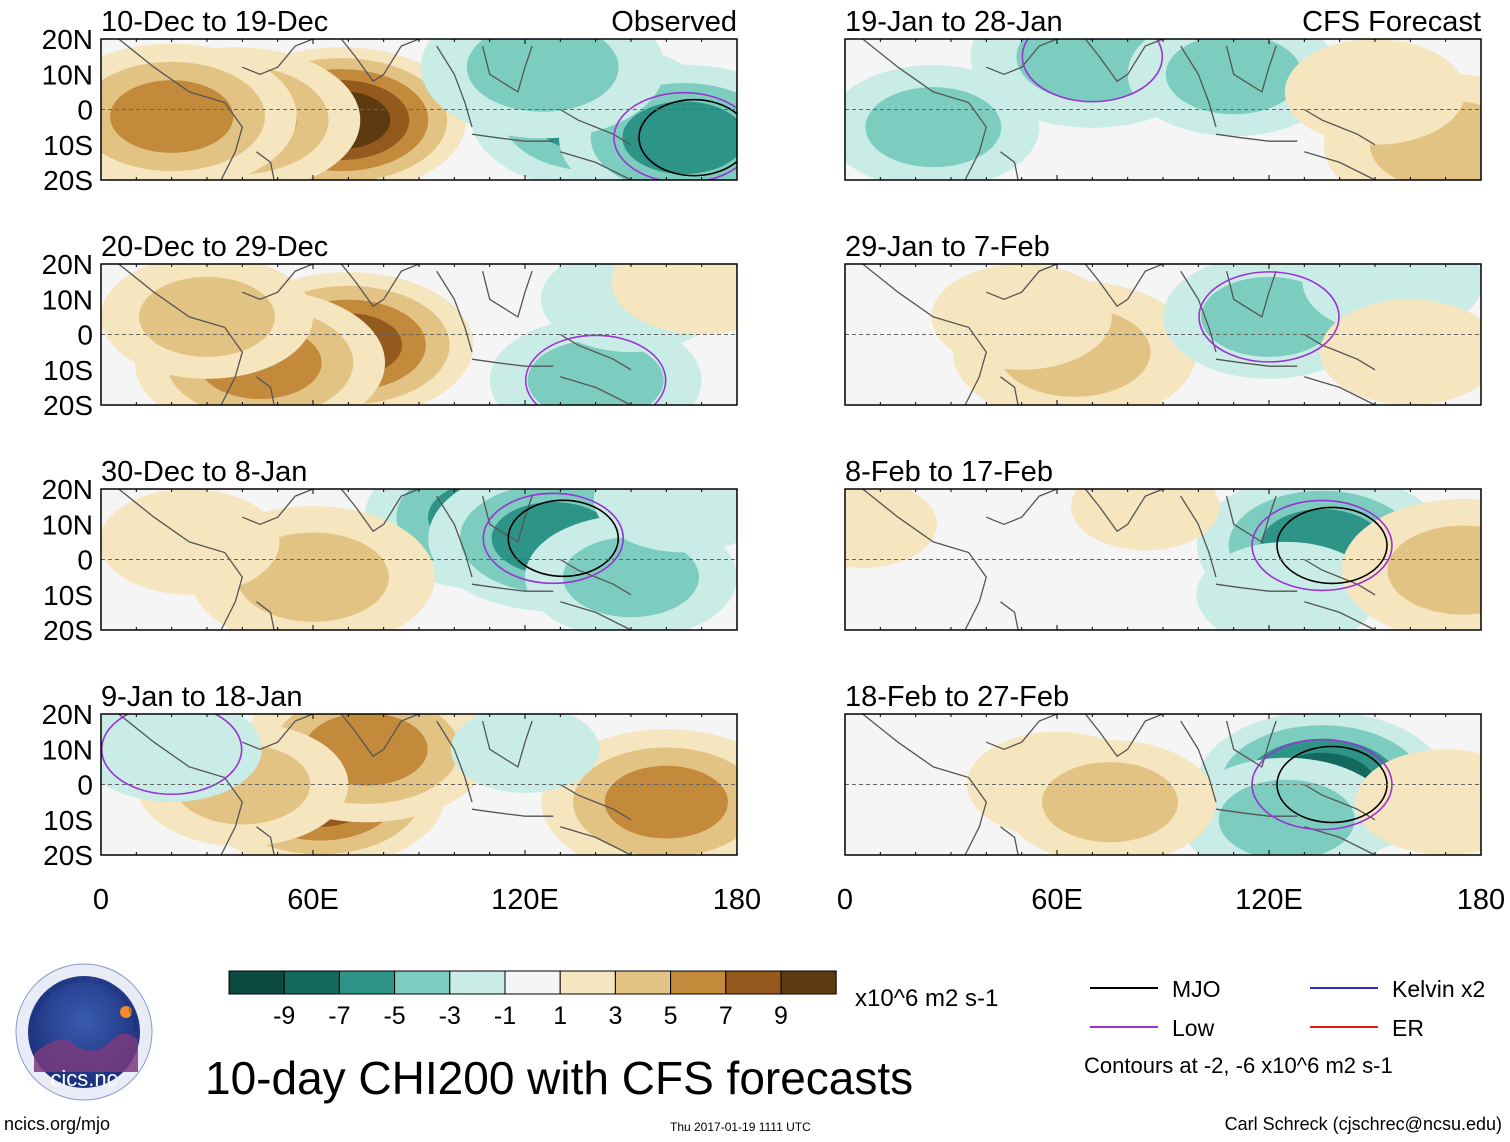 The width and height of the screenshot is (1510, 1142). I want to click on colorbar-units: x10^6 m2 s-1, so click(927, 998).